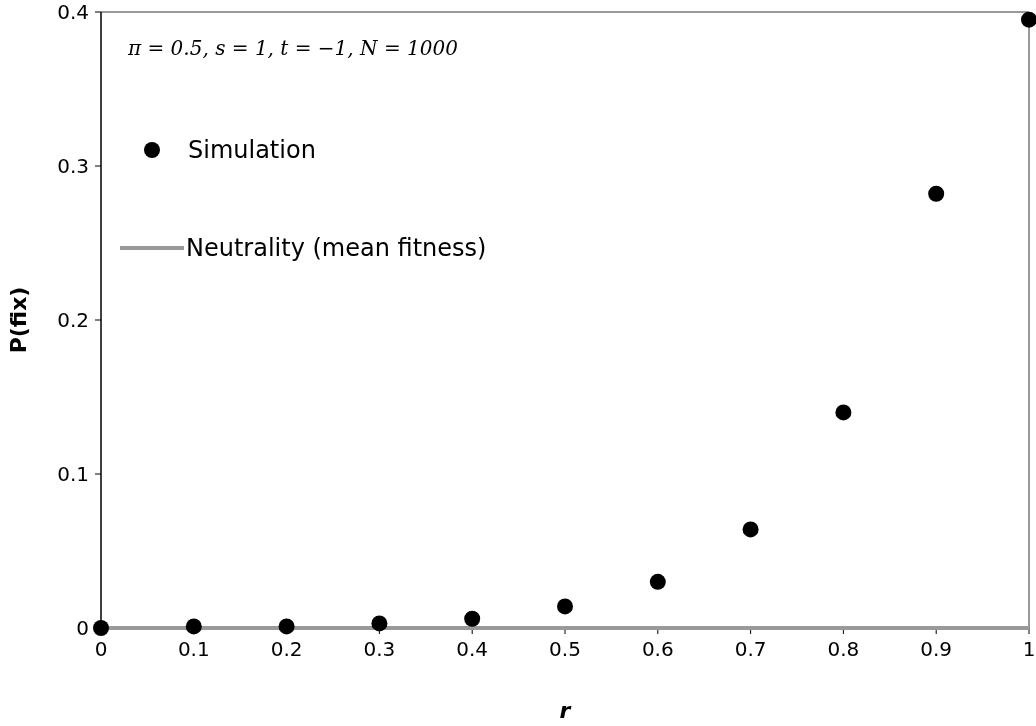  What do you see at coordinates (293, 48) in the screenshot?
I see `annotation: π = 0.5, s = 1, t = −1, N = 1000` at bounding box center [293, 48].